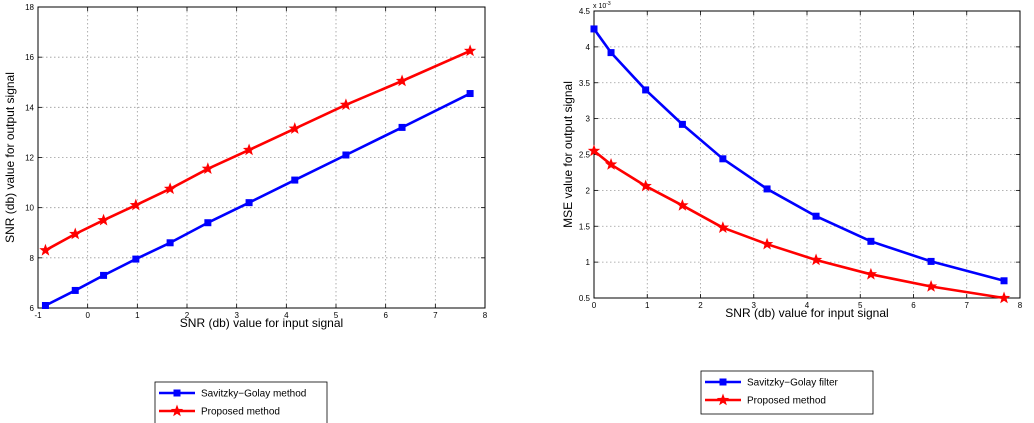  I want to click on y-tick-label: 2, so click(588, 190).